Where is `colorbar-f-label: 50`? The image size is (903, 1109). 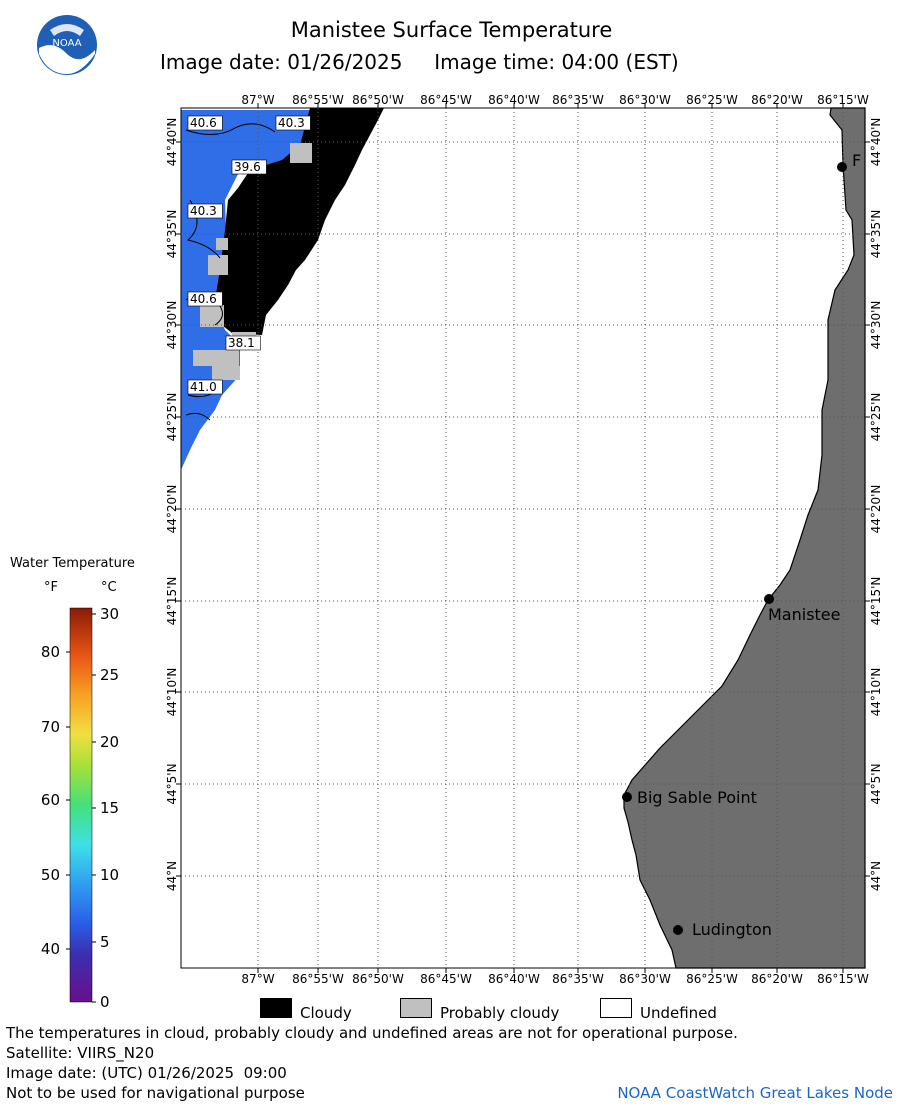
colorbar-f-label: 50 is located at coordinates (50, 875).